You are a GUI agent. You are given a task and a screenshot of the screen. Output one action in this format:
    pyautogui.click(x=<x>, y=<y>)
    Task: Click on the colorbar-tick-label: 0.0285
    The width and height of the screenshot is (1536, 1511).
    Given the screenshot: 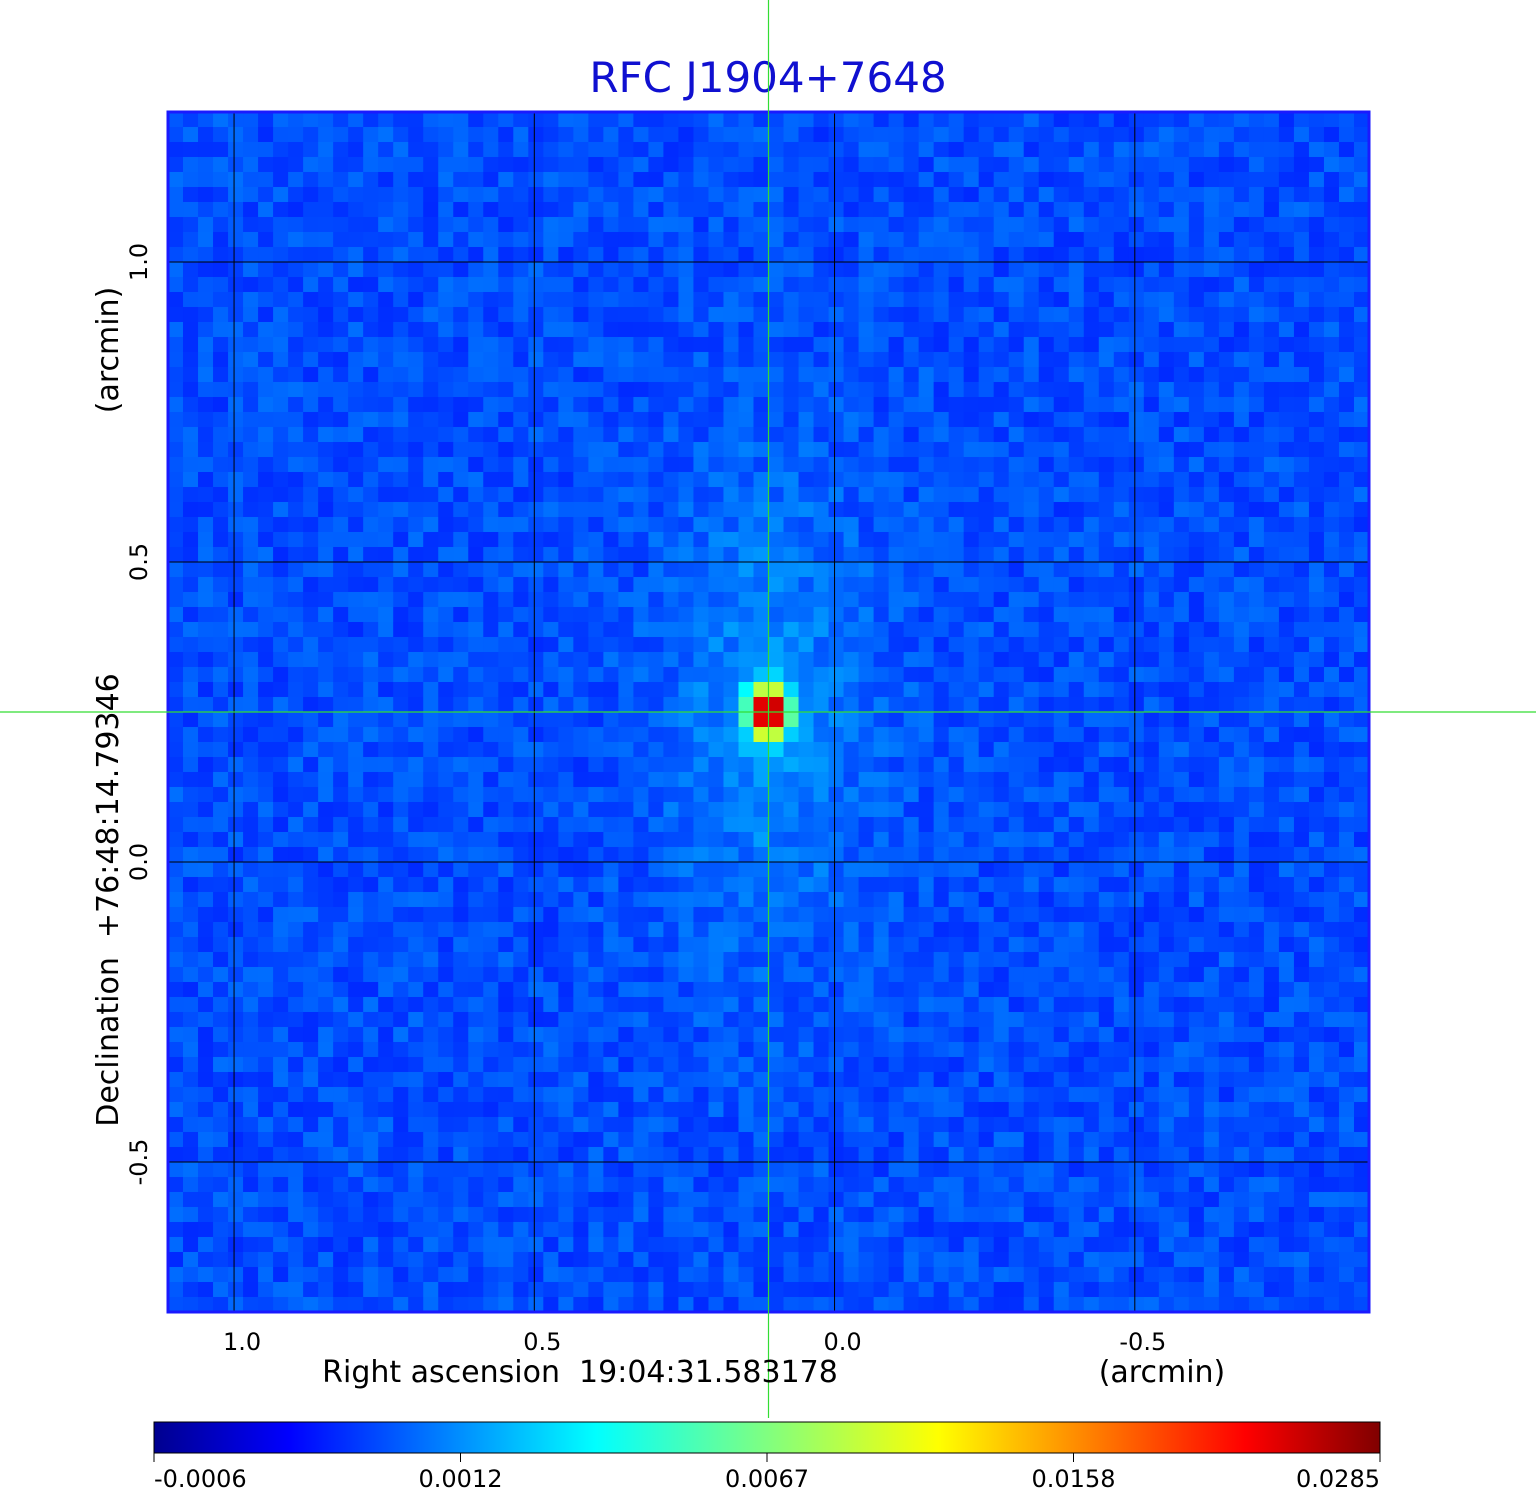 What is the action you would take?
    pyautogui.click(x=1338, y=1479)
    